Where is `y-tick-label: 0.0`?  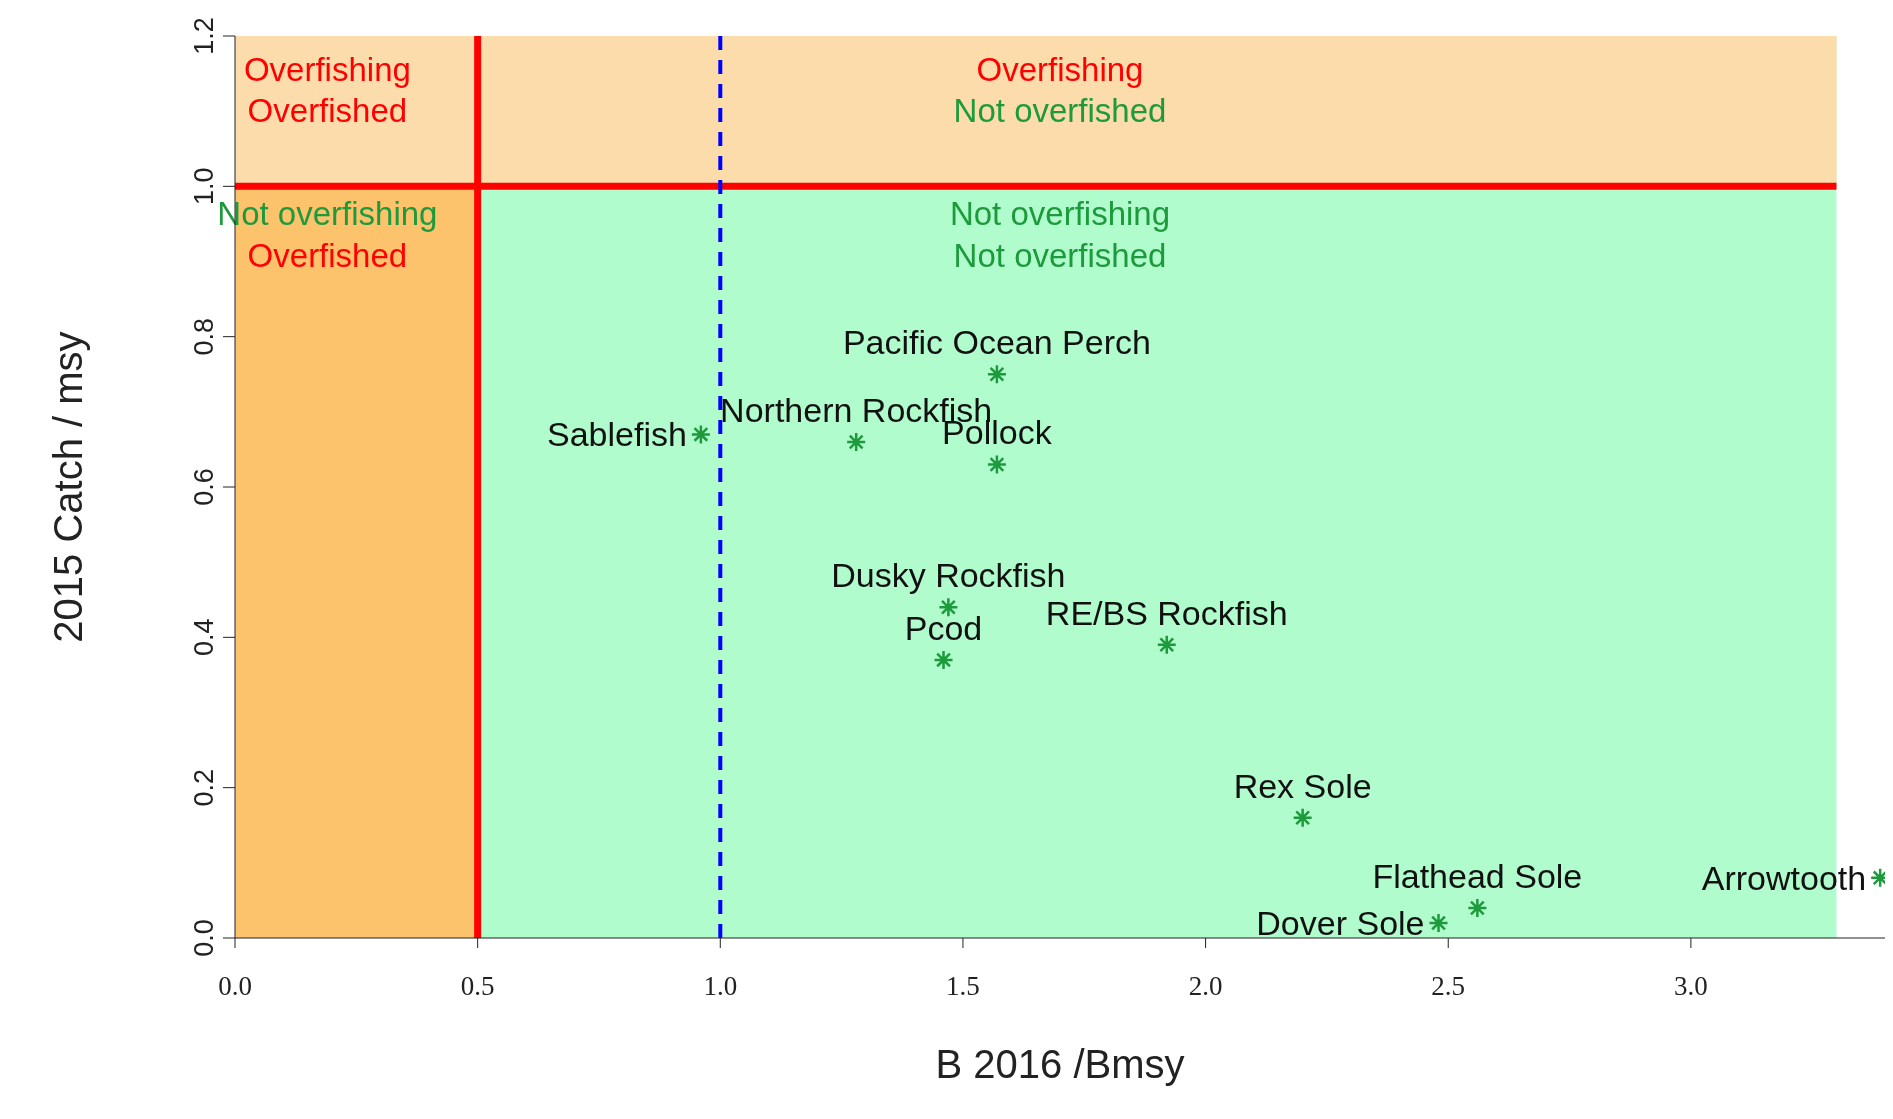 y-tick-label: 0.0 is located at coordinates (204, 938).